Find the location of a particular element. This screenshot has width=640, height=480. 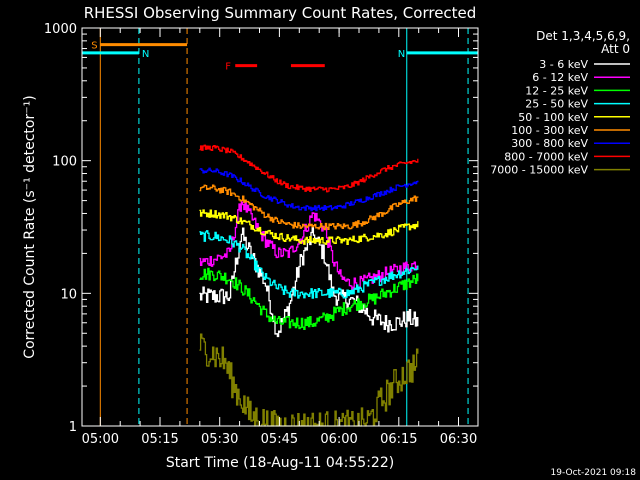

y-tick-label-3: 100 is located at coordinates (64, 162).